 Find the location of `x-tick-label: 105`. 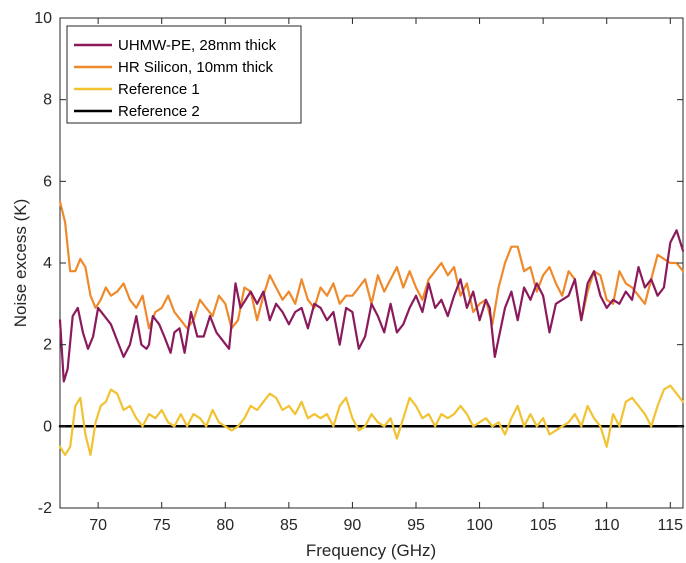

x-tick-label: 105 is located at coordinates (543, 525).